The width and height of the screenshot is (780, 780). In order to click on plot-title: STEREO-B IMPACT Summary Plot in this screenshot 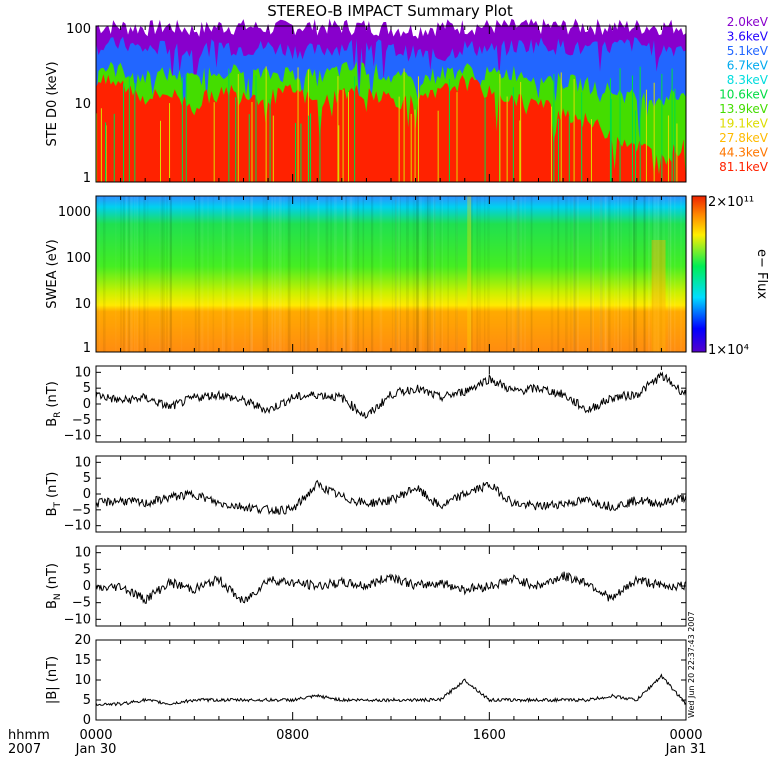, I will do `click(390, 11)`.